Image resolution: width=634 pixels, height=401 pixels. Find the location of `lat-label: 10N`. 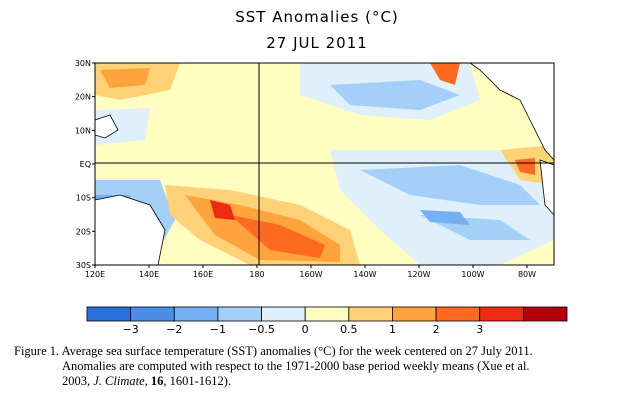

lat-label: 10N is located at coordinates (83, 130).